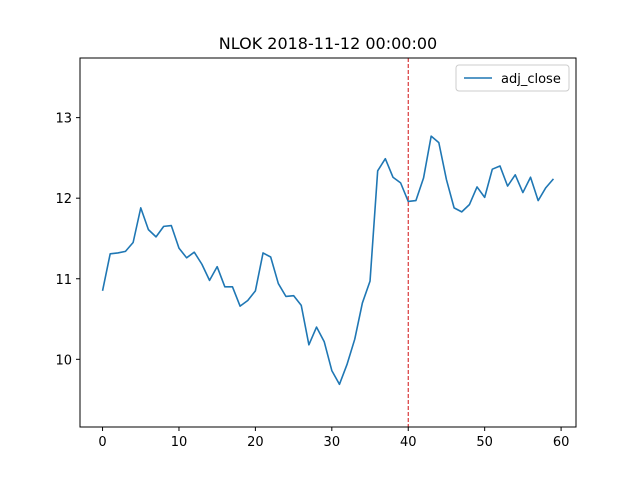 The width and height of the screenshot is (640, 480). I want to click on chart-title: NLOK 2018-11-12 00:00:00, so click(328, 43).